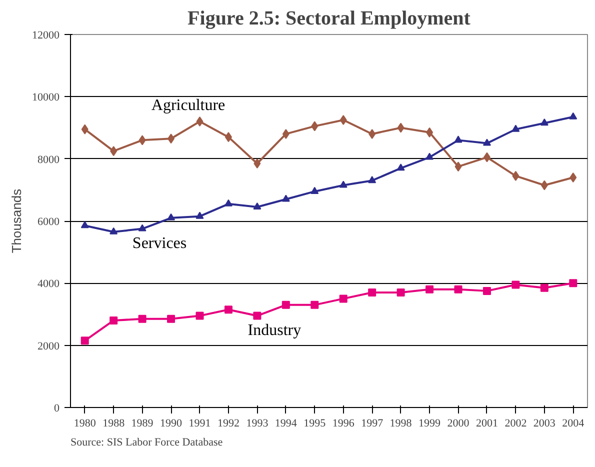 This screenshot has width=595, height=467. Describe the element at coordinates (401, 424) in the screenshot. I see `x-tick-label: 1998` at that location.